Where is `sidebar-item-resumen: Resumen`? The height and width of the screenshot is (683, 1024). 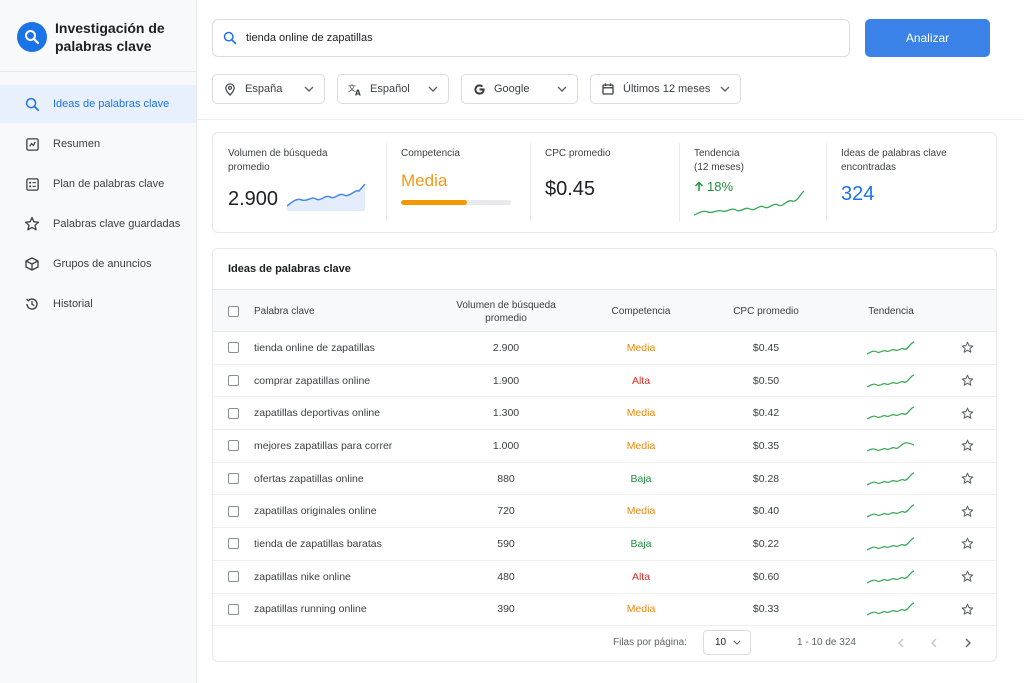 sidebar-item-resumen: Resumen is located at coordinates (98, 144).